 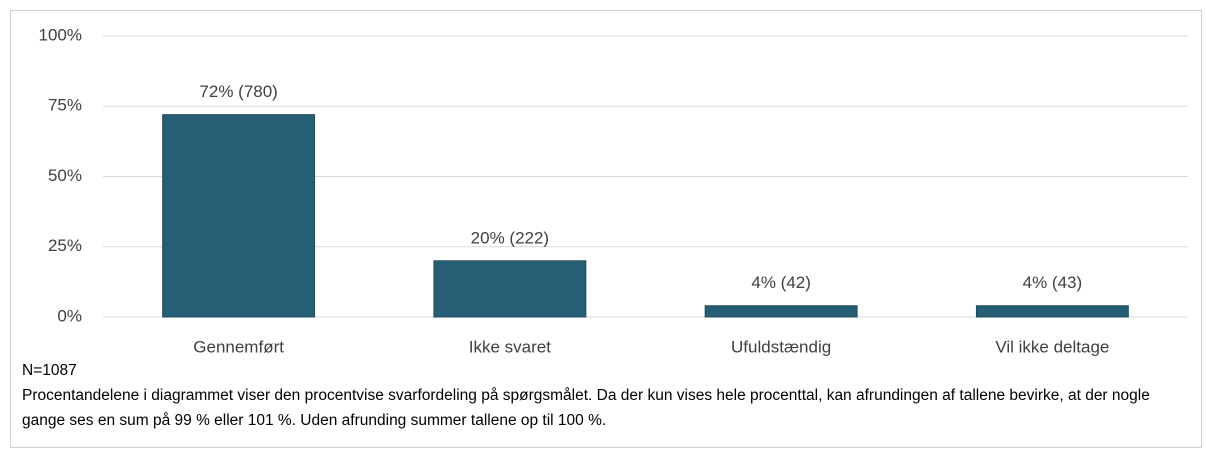 What do you see at coordinates (65, 175) in the screenshot?
I see `y-tick-label: 50%` at bounding box center [65, 175].